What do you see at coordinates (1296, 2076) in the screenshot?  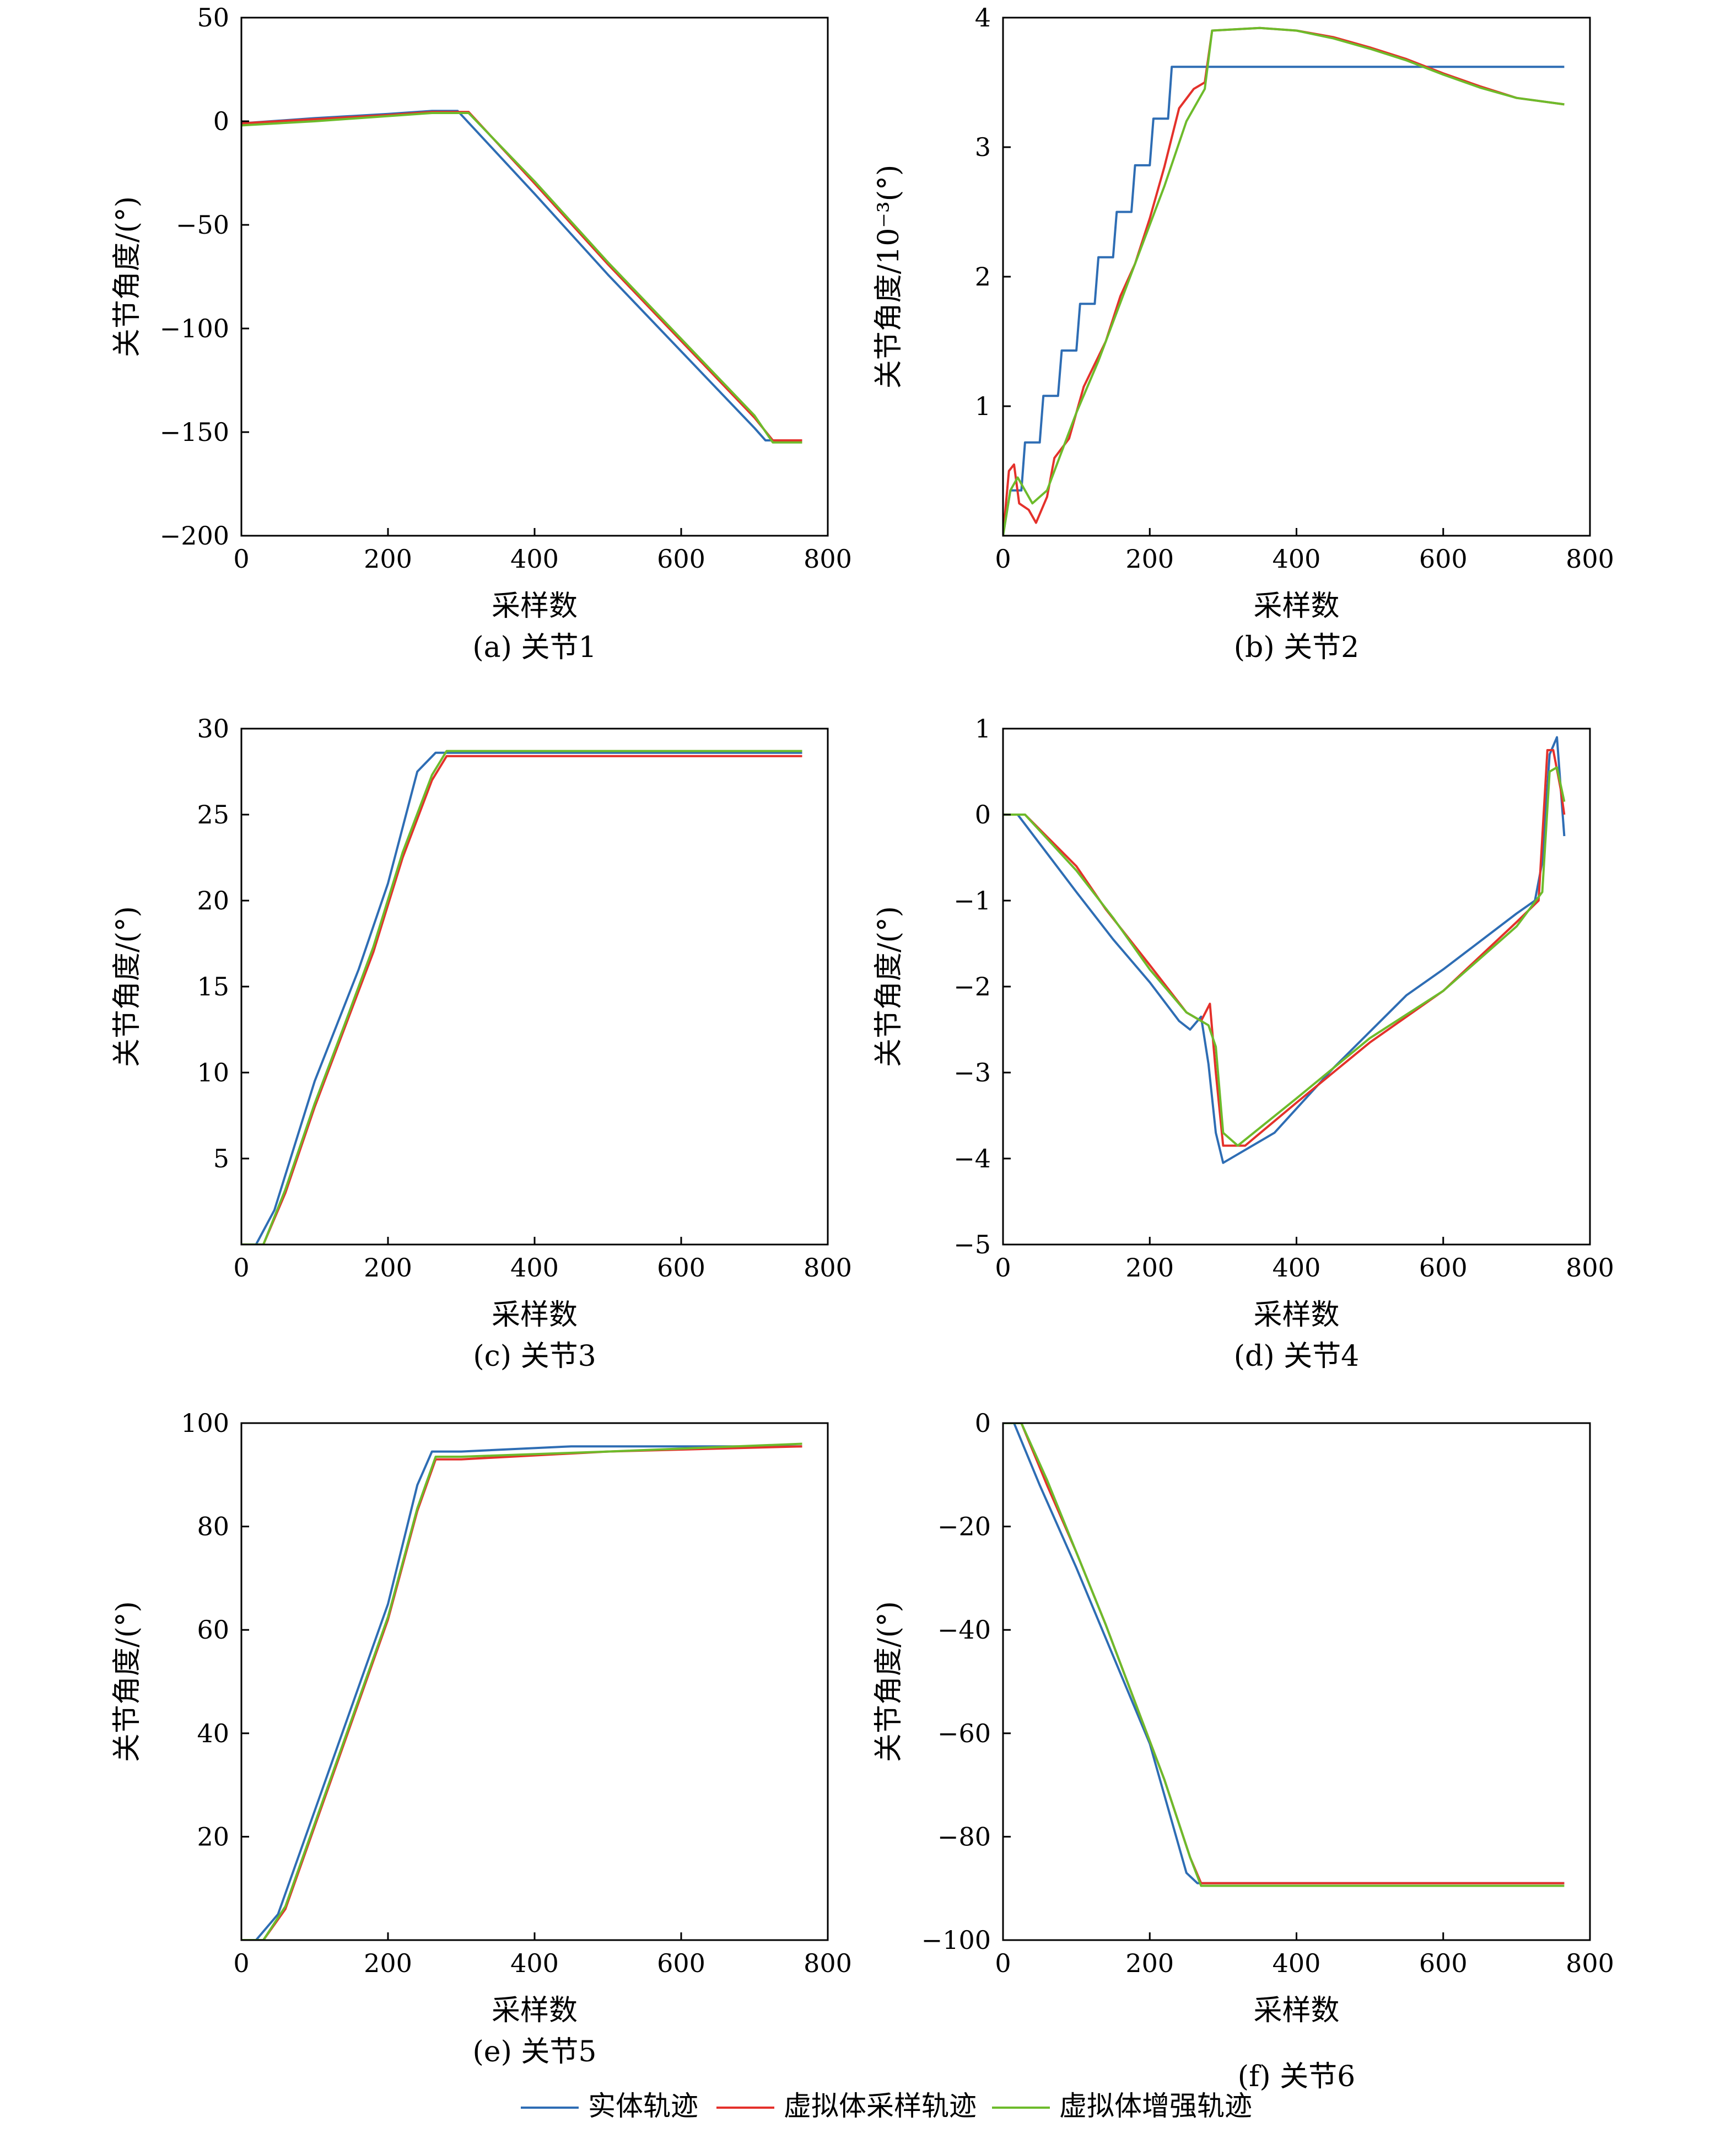 I see `panel-caption: (f) 关节6` at bounding box center [1296, 2076].